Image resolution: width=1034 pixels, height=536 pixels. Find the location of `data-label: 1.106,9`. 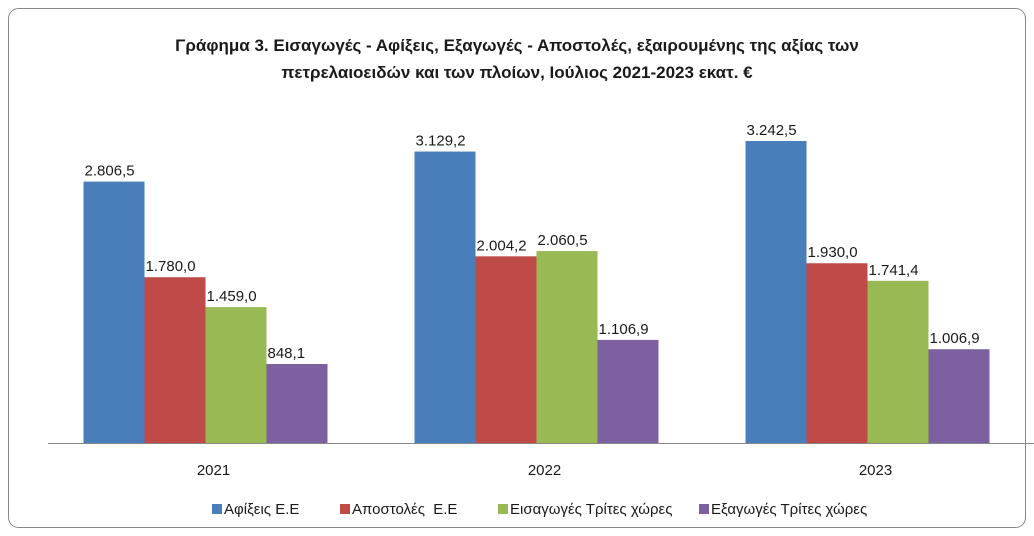

data-label: 1.106,9 is located at coordinates (624, 329).